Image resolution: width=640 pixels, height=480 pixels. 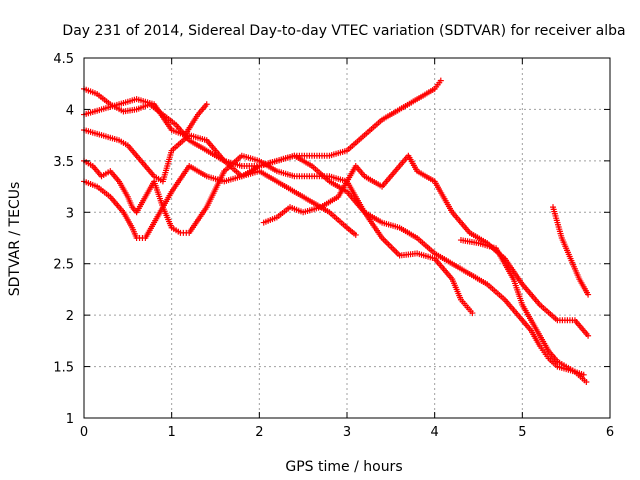 What do you see at coordinates (84, 432) in the screenshot?
I see `x-tick-label: 0` at bounding box center [84, 432].